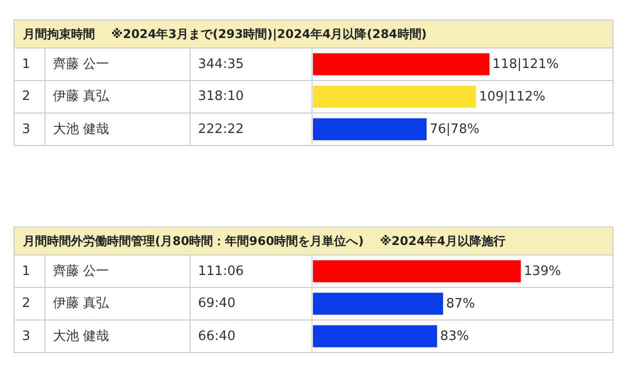 This screenshot has height=370, width=638. What do you see at coordinates (224, 34) in the screenshot?
I see `chart-title: 月間拘束時間 ※2024年3月まで(293時間)|2024年4月以降(284時間)` at bounding box center [224, 34].